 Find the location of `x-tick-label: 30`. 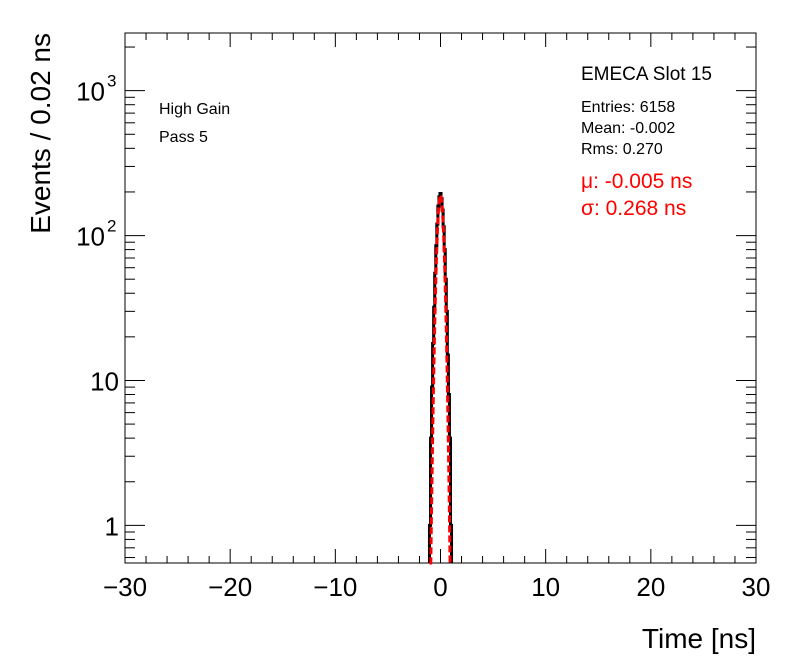

x-tick-label: 30 is located at coordinates (756, 587).